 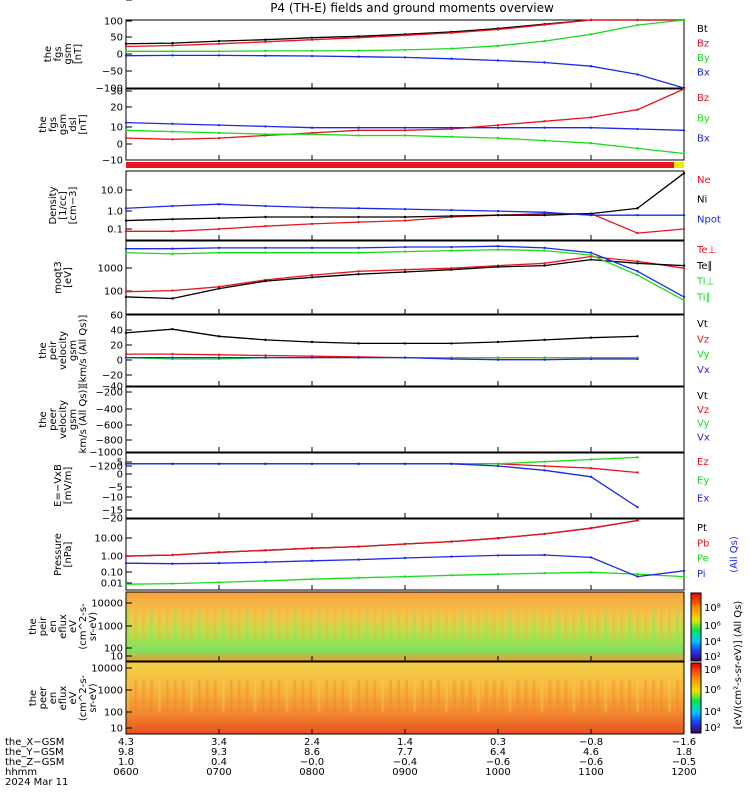 I want to click on y-tick-label: −25, so click(x=112, y=1).